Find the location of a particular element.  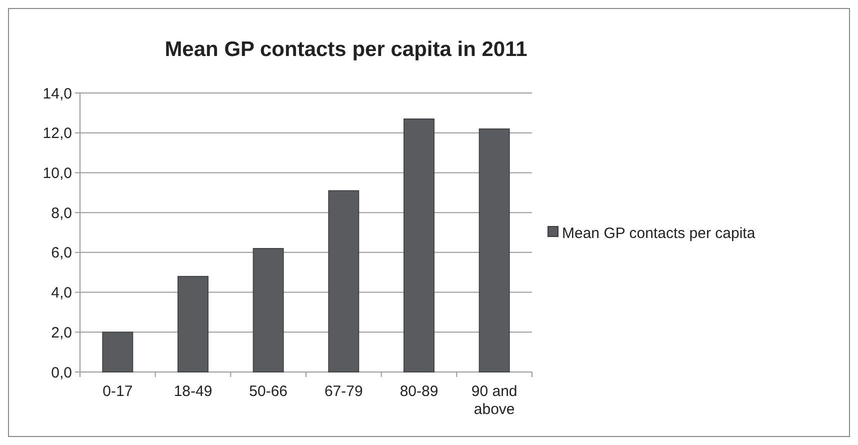

y-tick-label: 6,0 is located at coordinates (61, 253).